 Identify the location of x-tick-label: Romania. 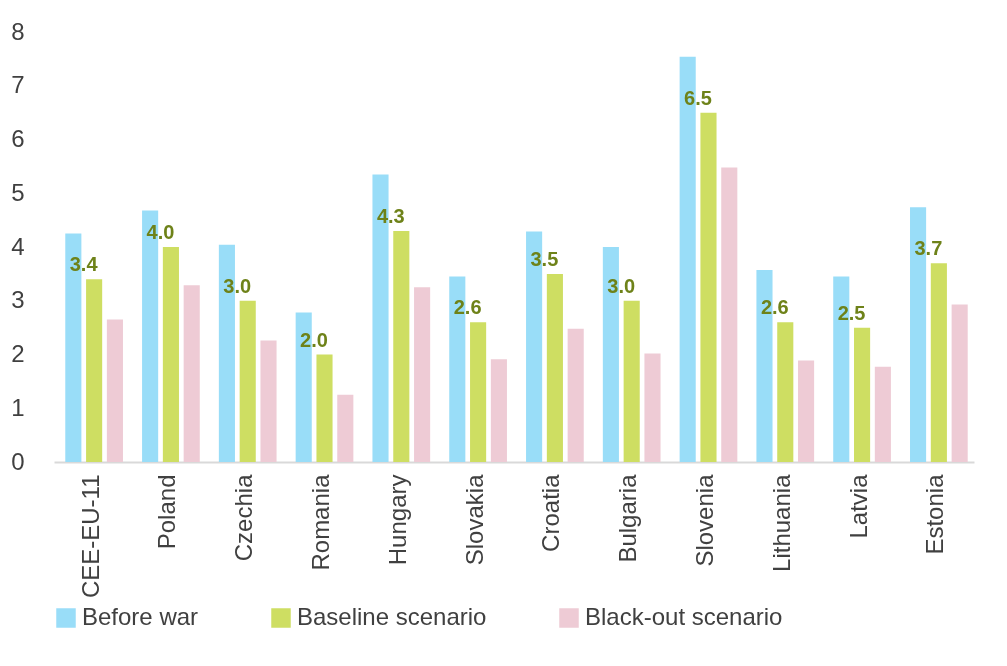
(321, 522).